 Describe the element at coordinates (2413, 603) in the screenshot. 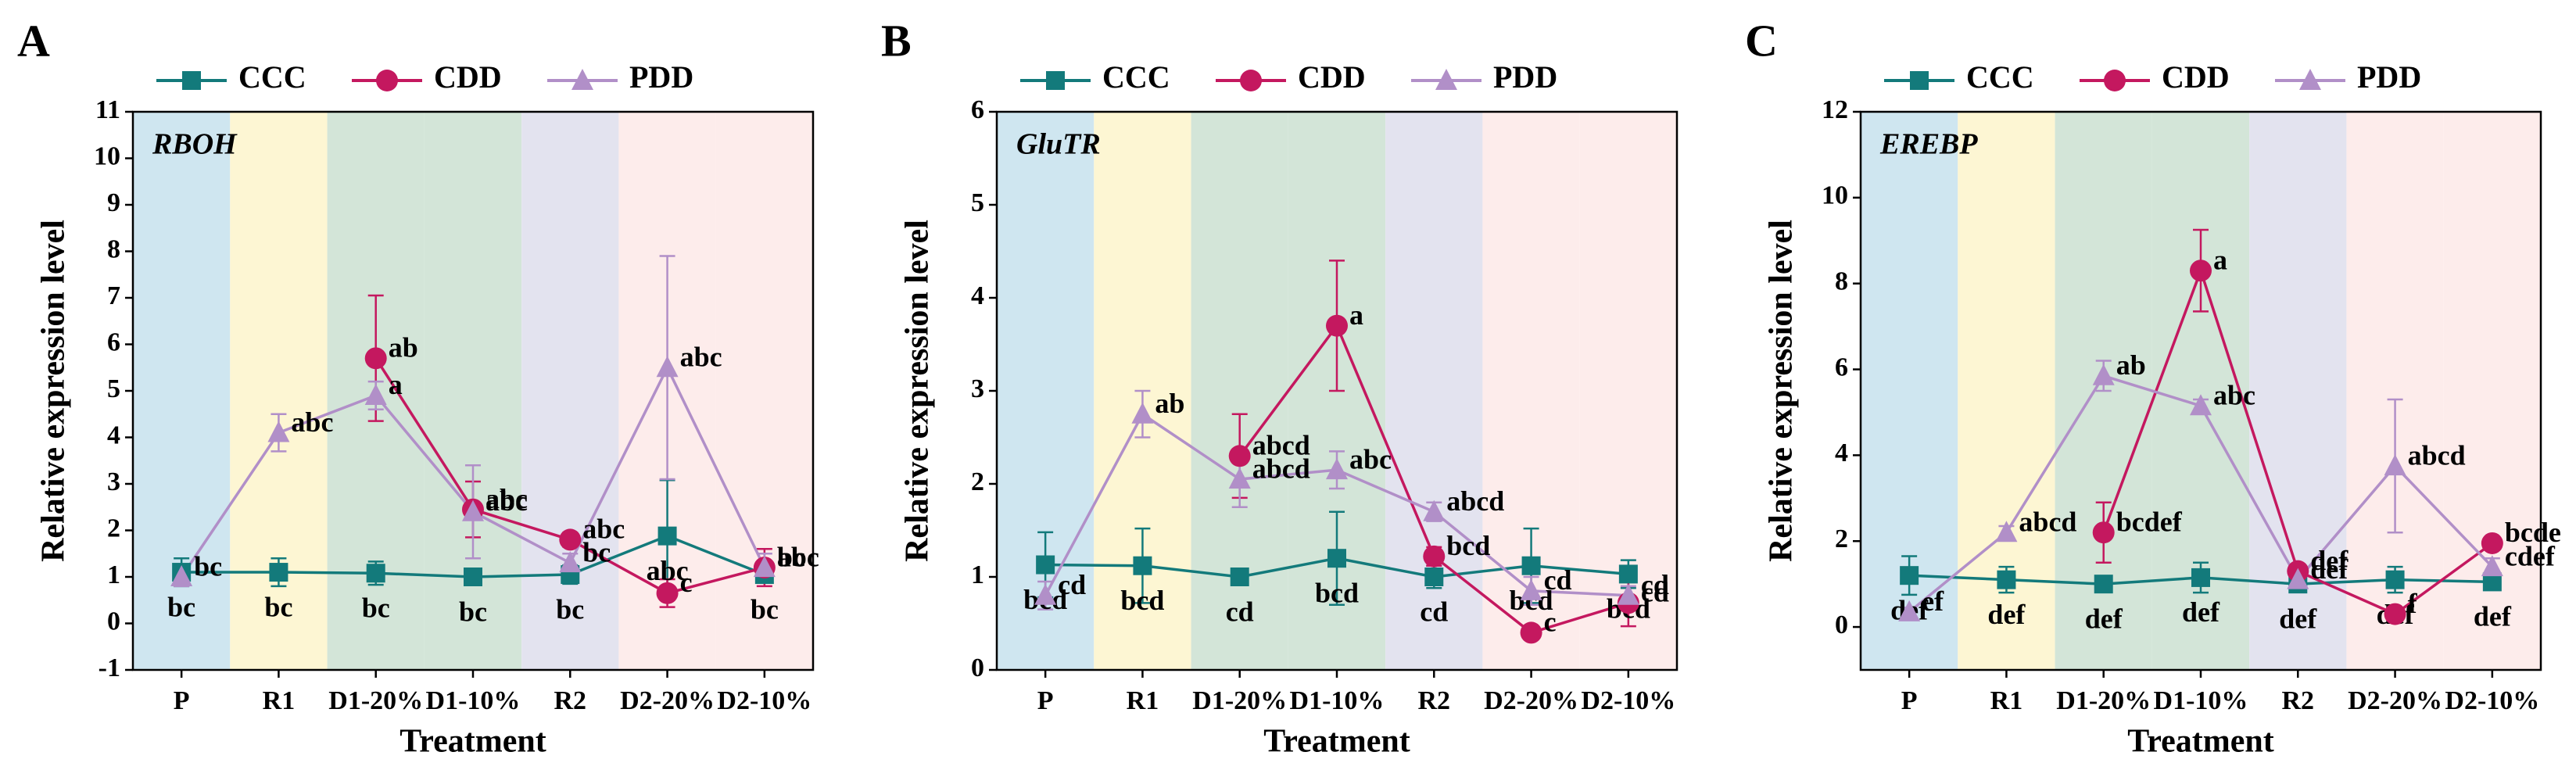

I see `significance-label: f` at that location.